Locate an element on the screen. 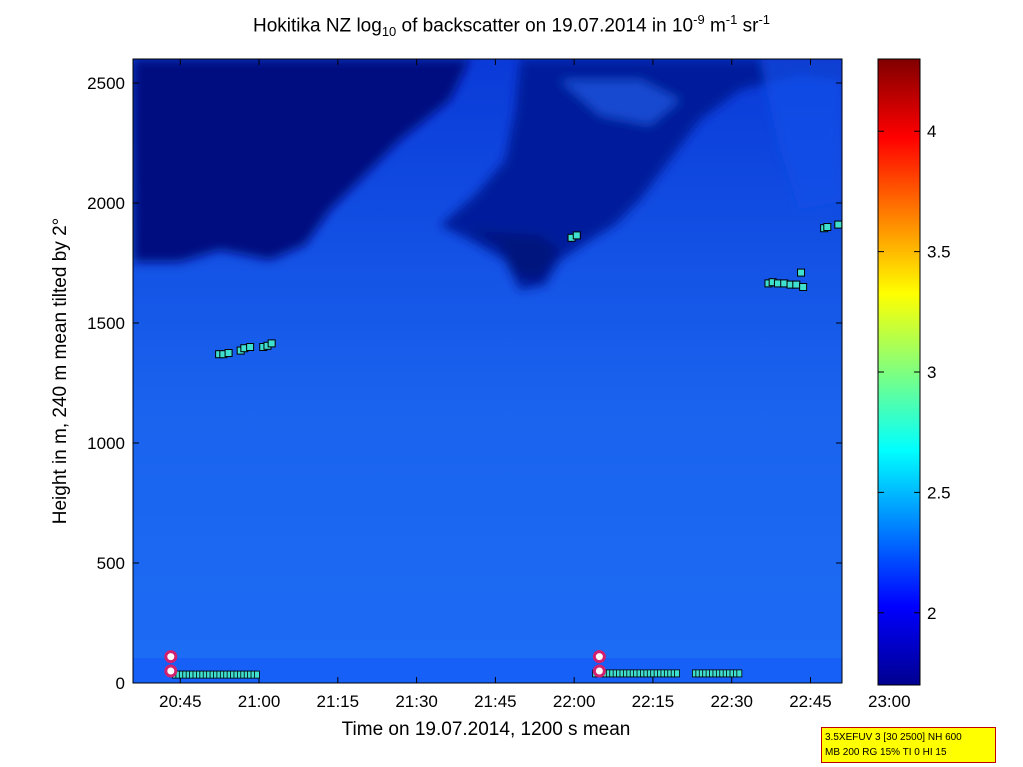 This screenshot has height=767, width=1023. colorbar-tick-label: 3.5 is located at coordinates (939, 252).